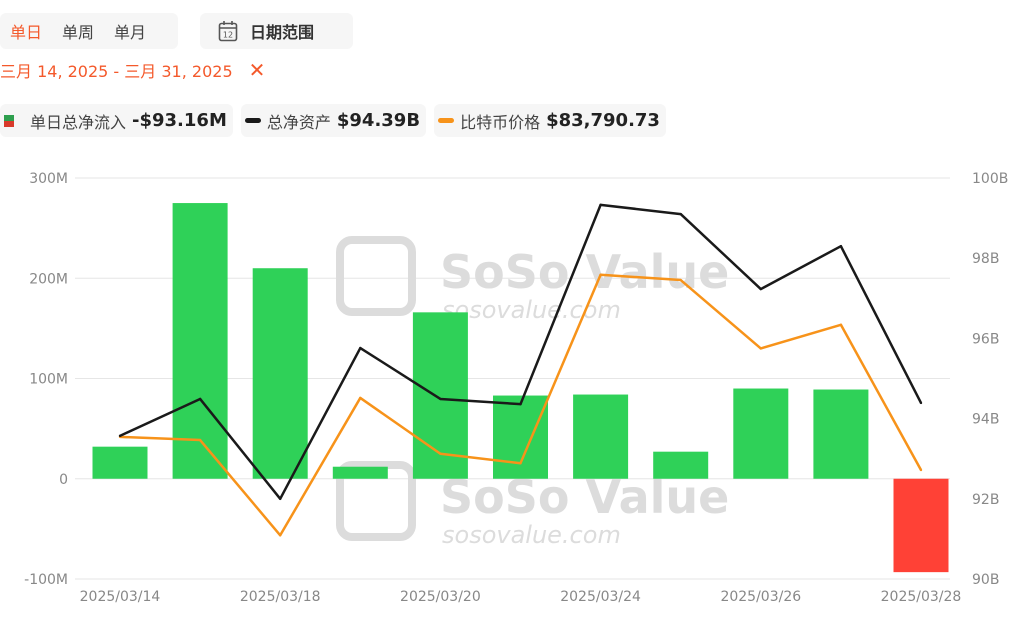  I want to click on y-right-tick-label: 90B, so click(985, 580).